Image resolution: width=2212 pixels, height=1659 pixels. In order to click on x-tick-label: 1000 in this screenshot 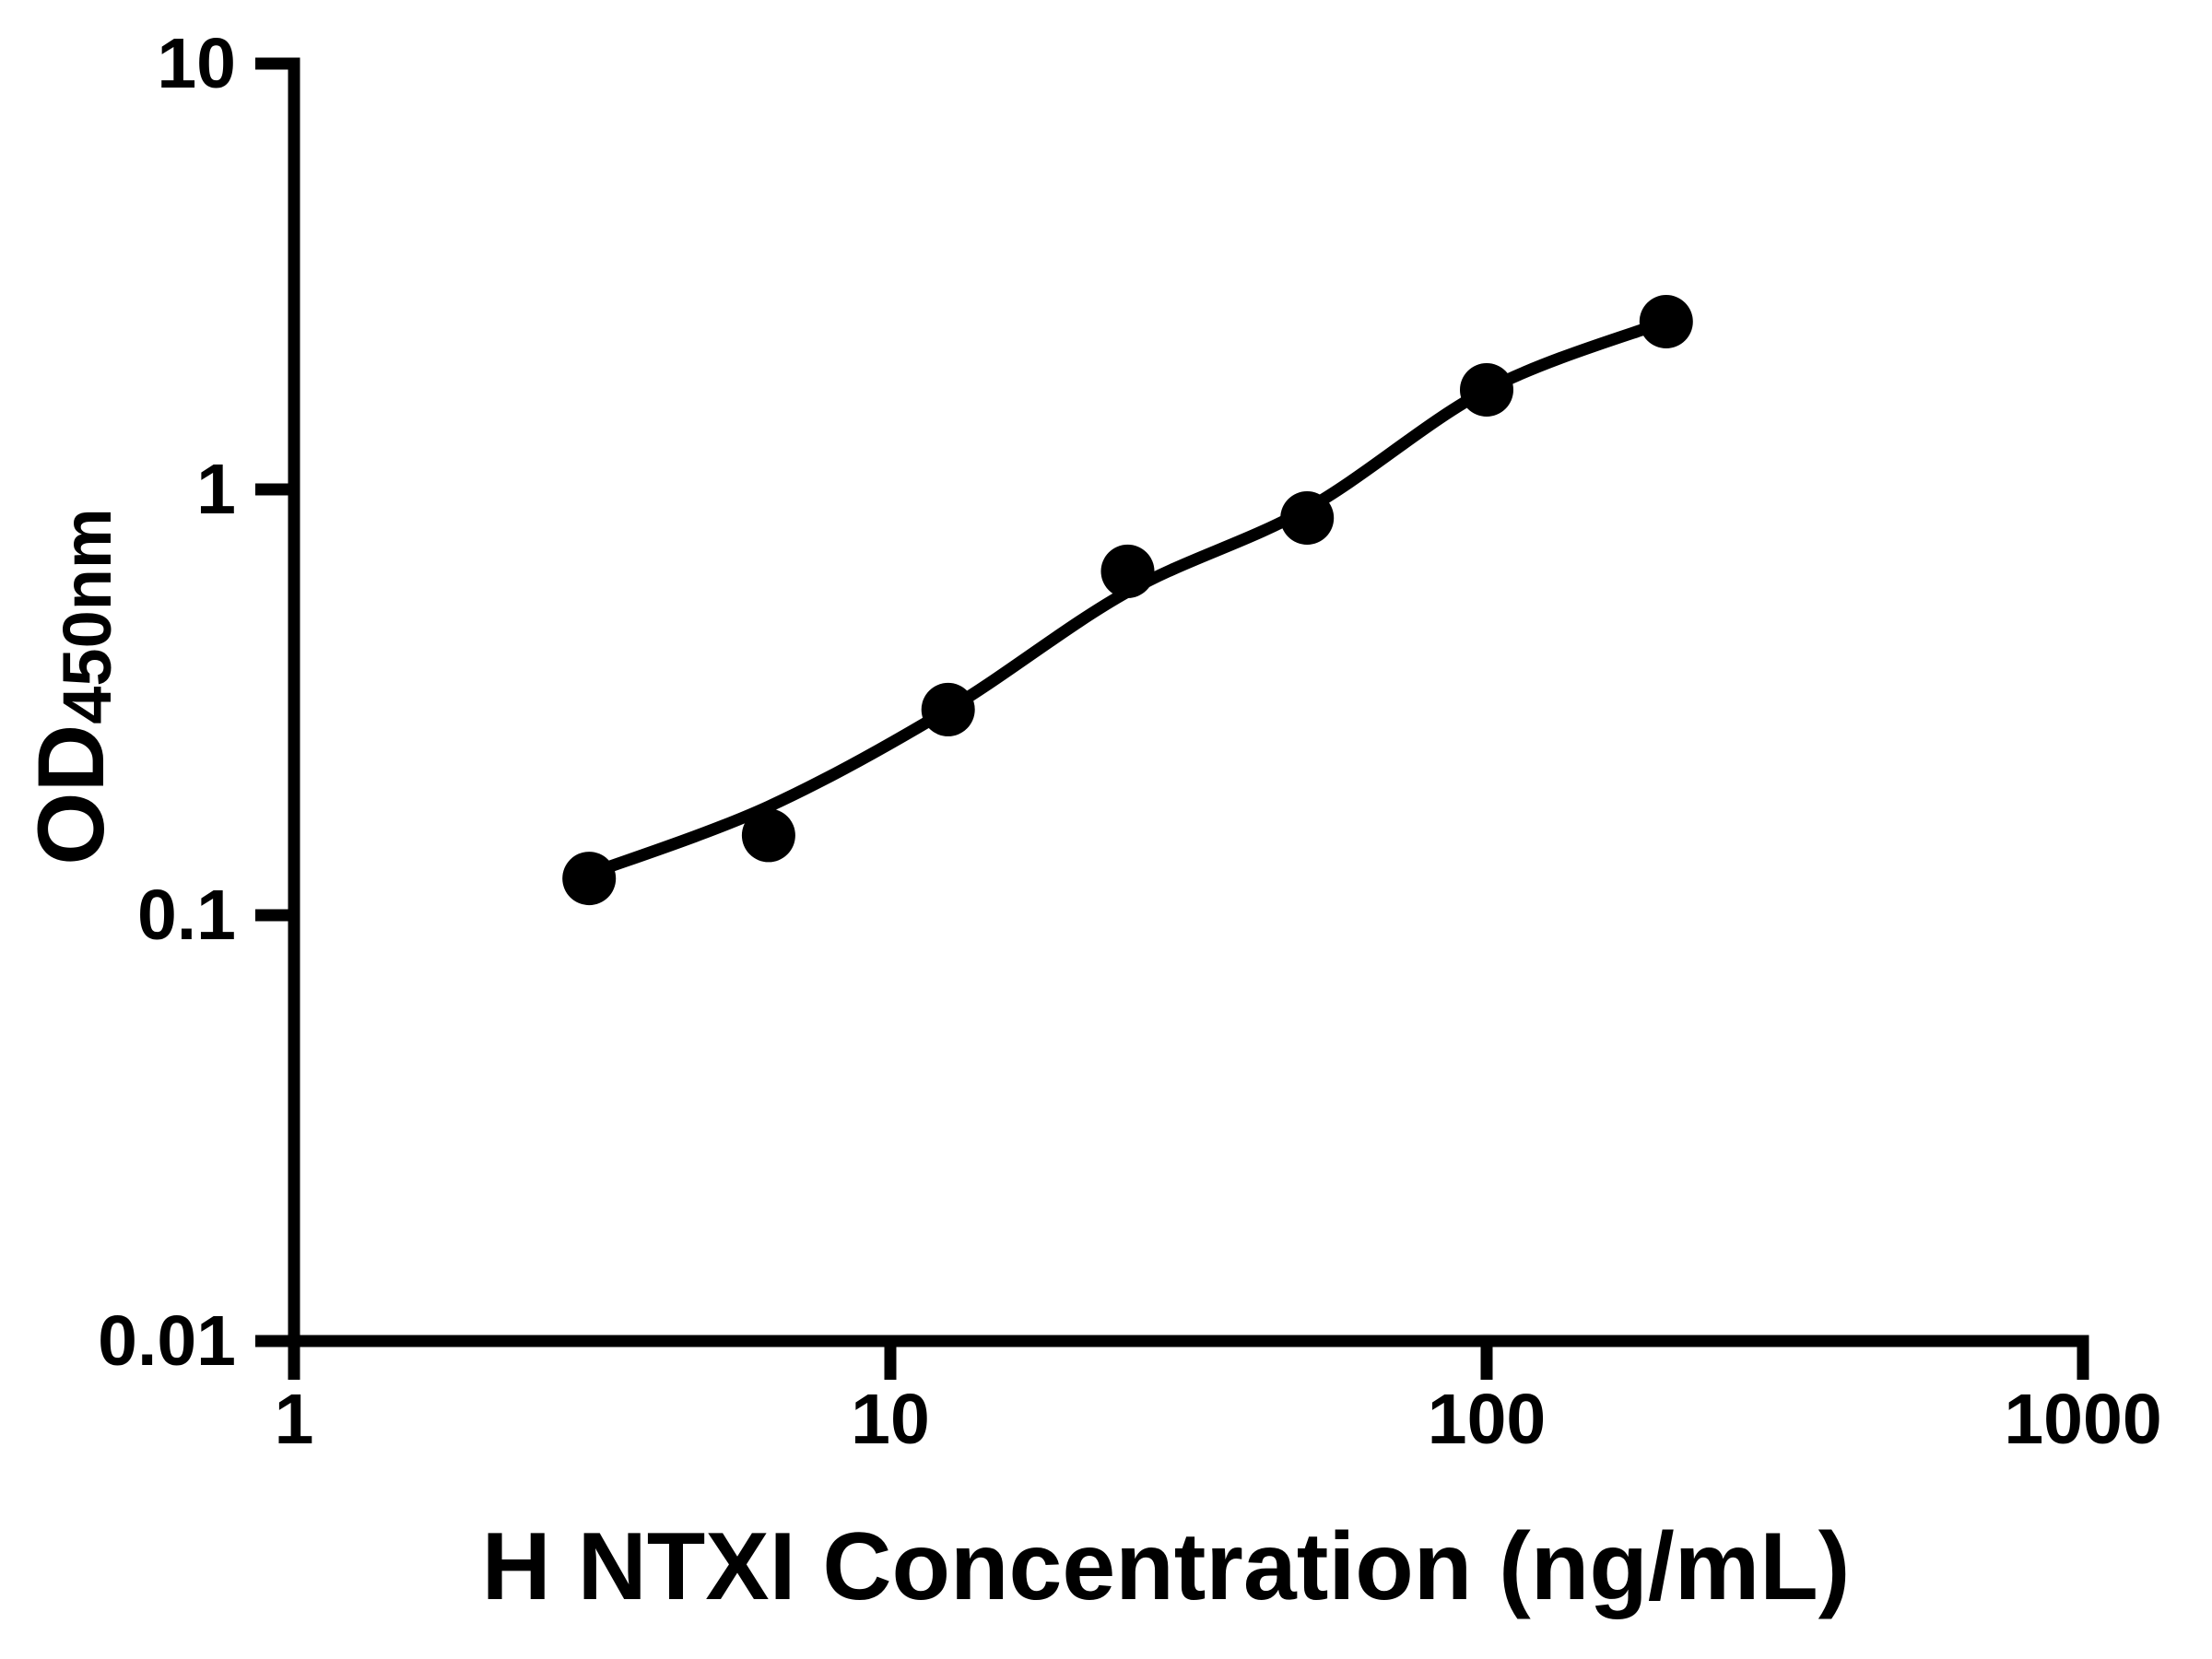, I will do `click(2082, 1419)`.